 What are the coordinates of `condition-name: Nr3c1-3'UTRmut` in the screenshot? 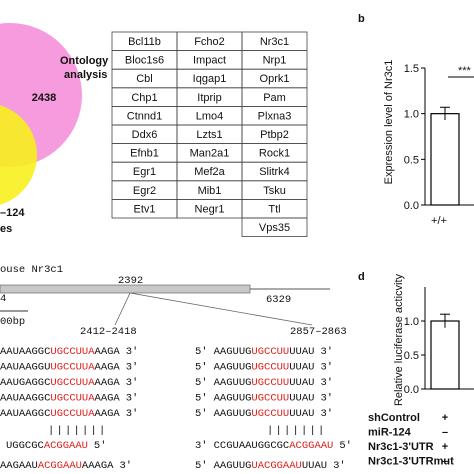 It's located at (411, 462).